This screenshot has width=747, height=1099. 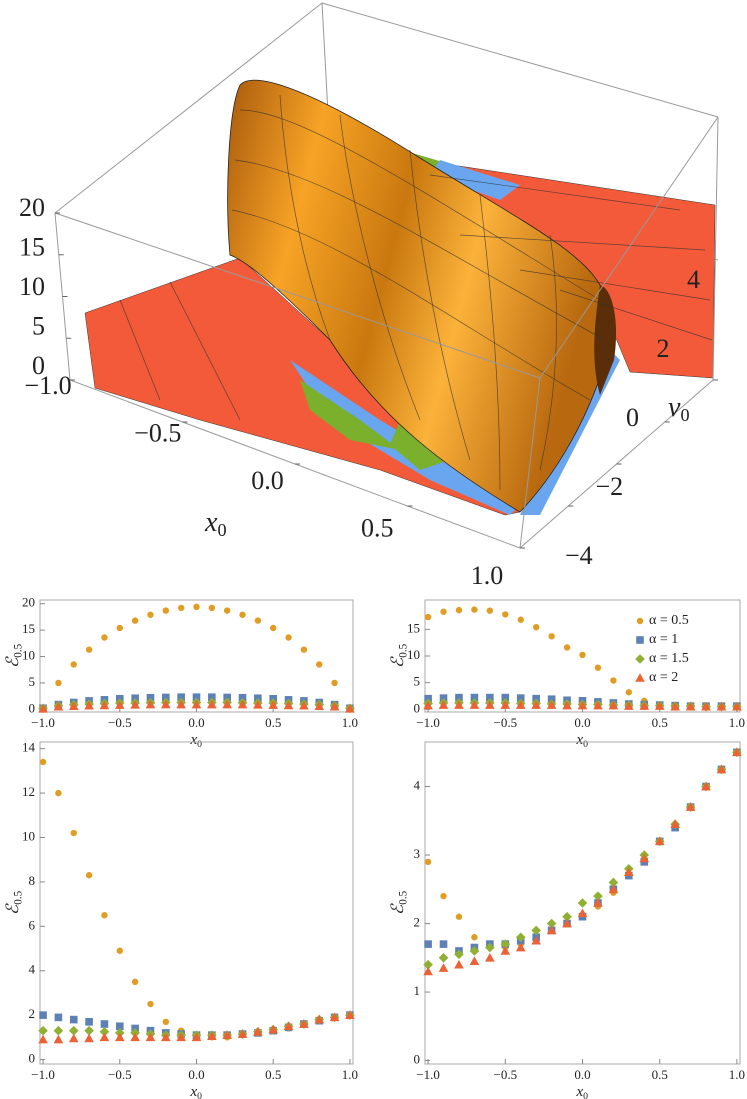 I want to click on legend-label: α = 2, so click(x=663, y=677).